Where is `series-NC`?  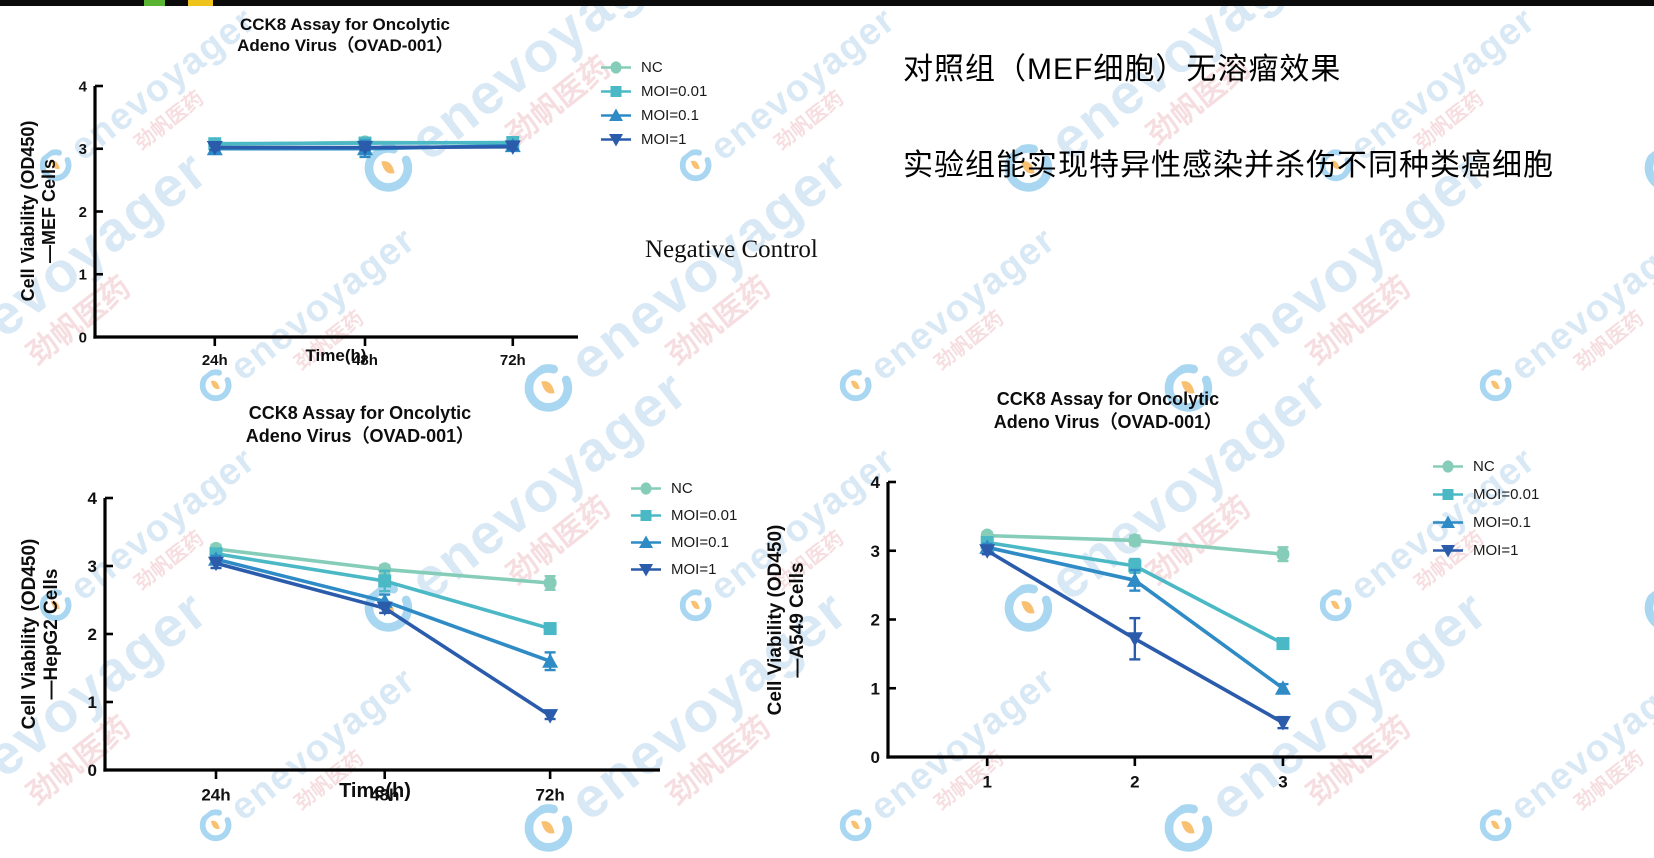
series-NC is located at coordinates (1135, 545).